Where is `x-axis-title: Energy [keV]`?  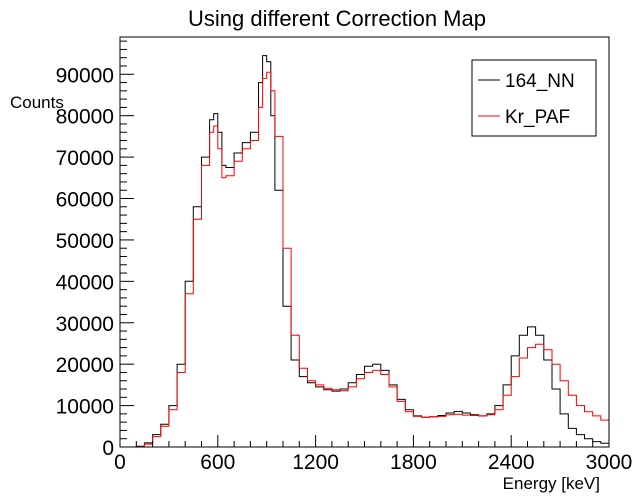
x-axis-title: Energy [keV] is located at coordinates (551, 483).